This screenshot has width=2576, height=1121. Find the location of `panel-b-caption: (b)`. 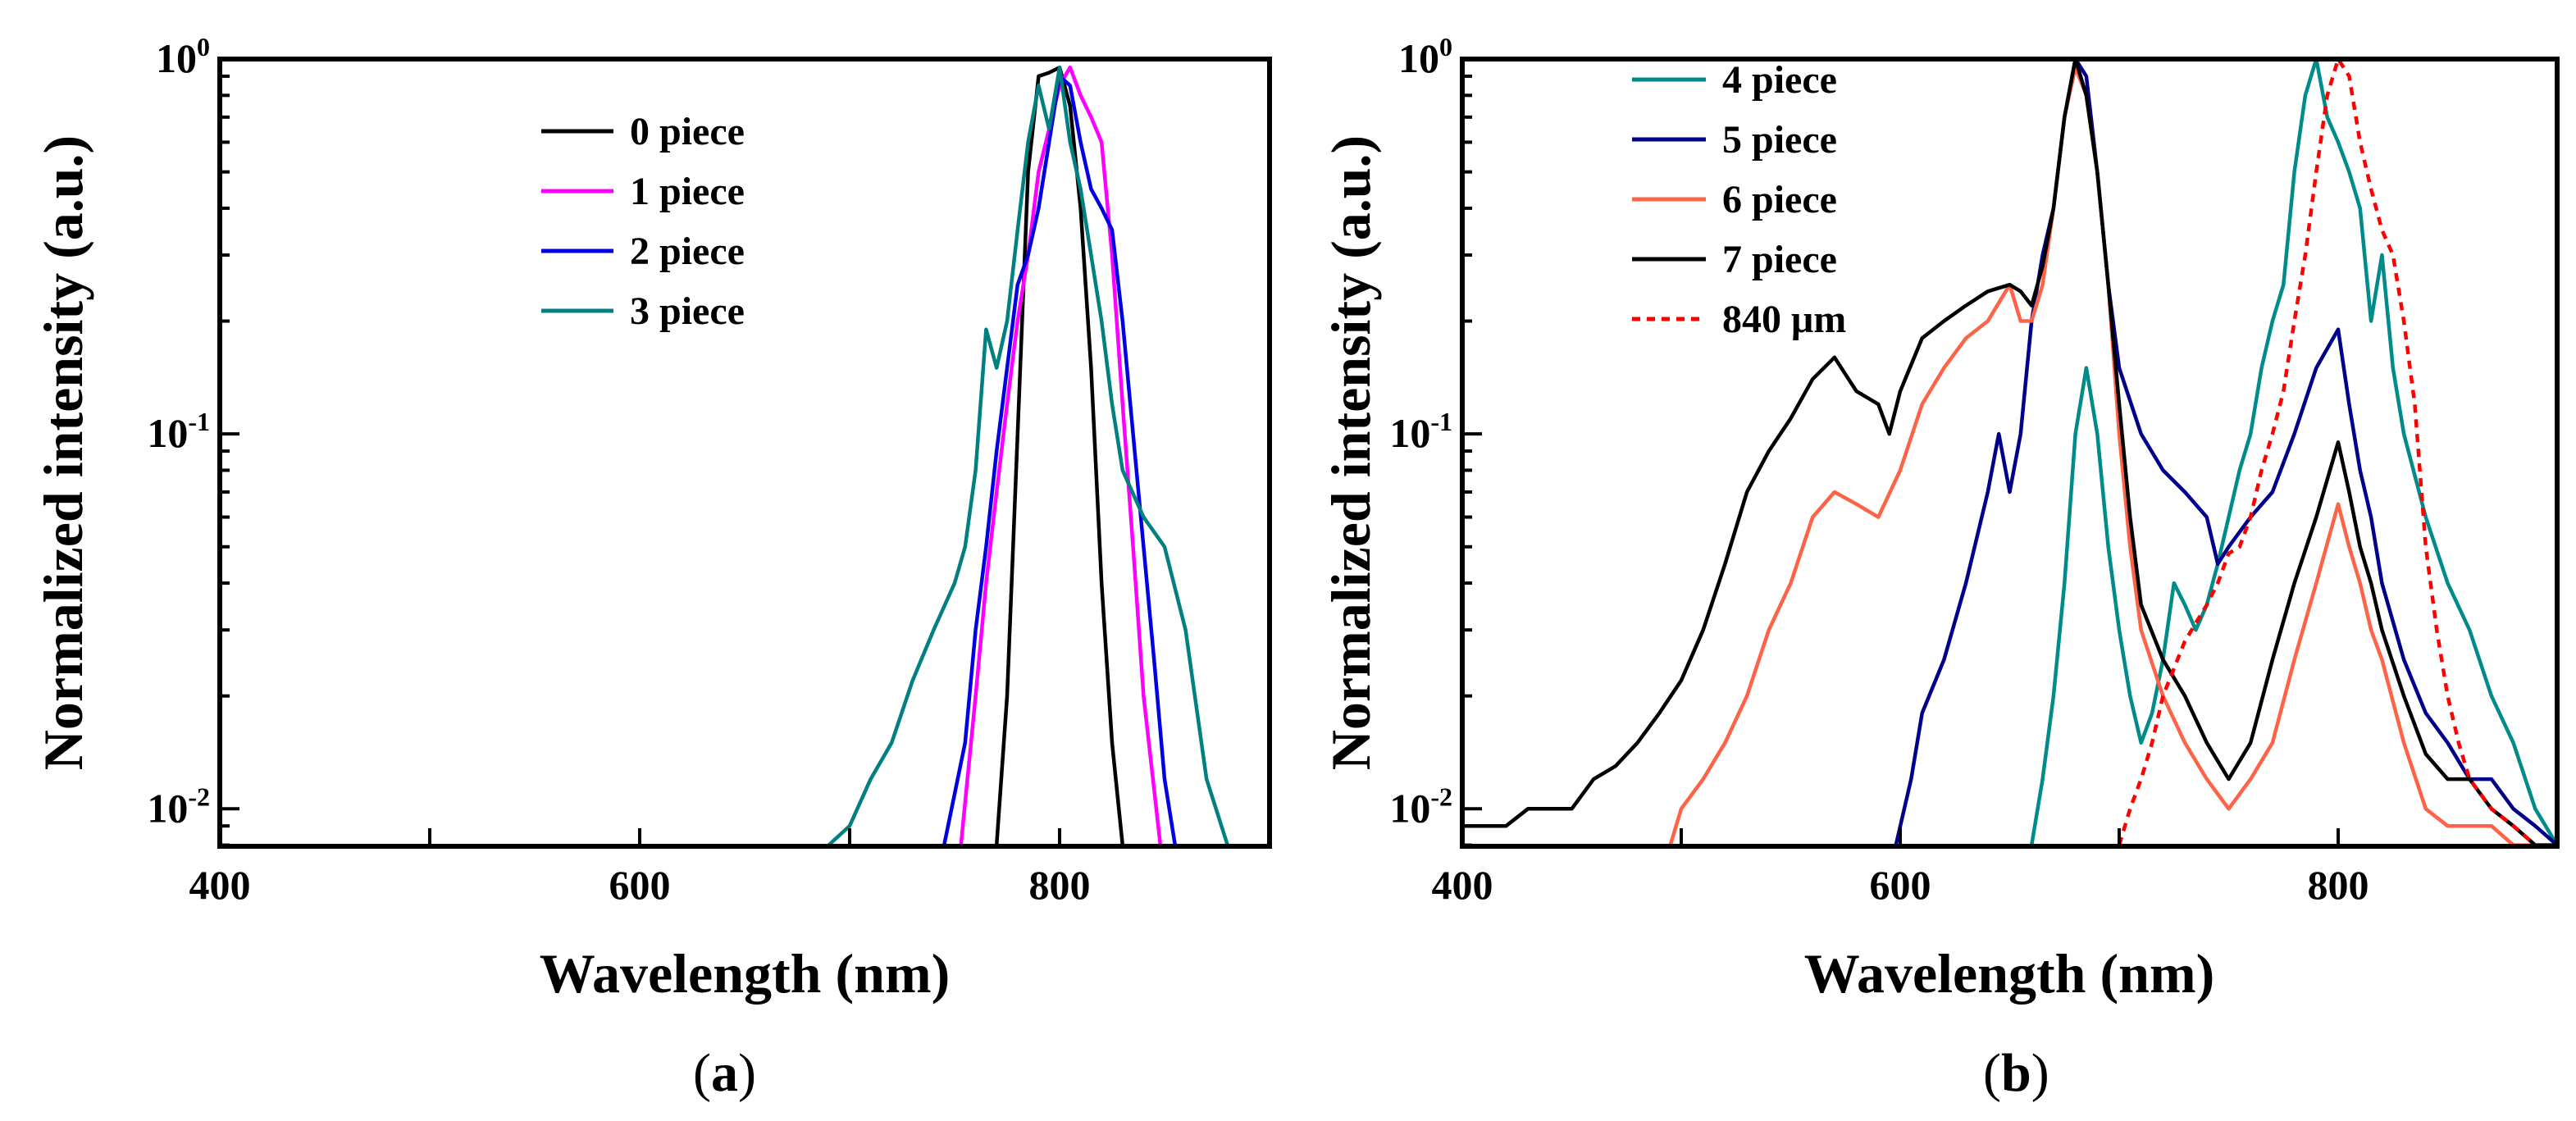

panel-b-caption: (b) is located at coordinates (2016, 1073).